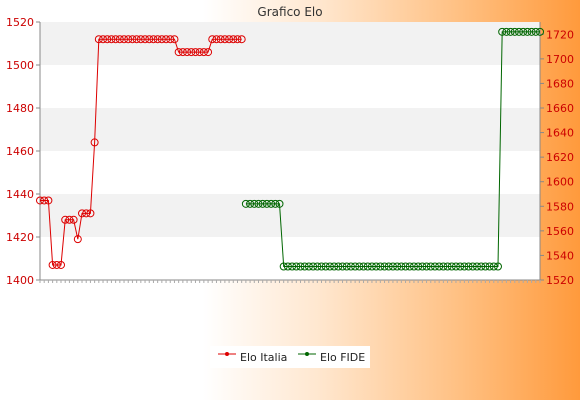  Describe the element at coordinates (20, 151) in the screenshot. I see `left-tick-label: 1460` at that location.